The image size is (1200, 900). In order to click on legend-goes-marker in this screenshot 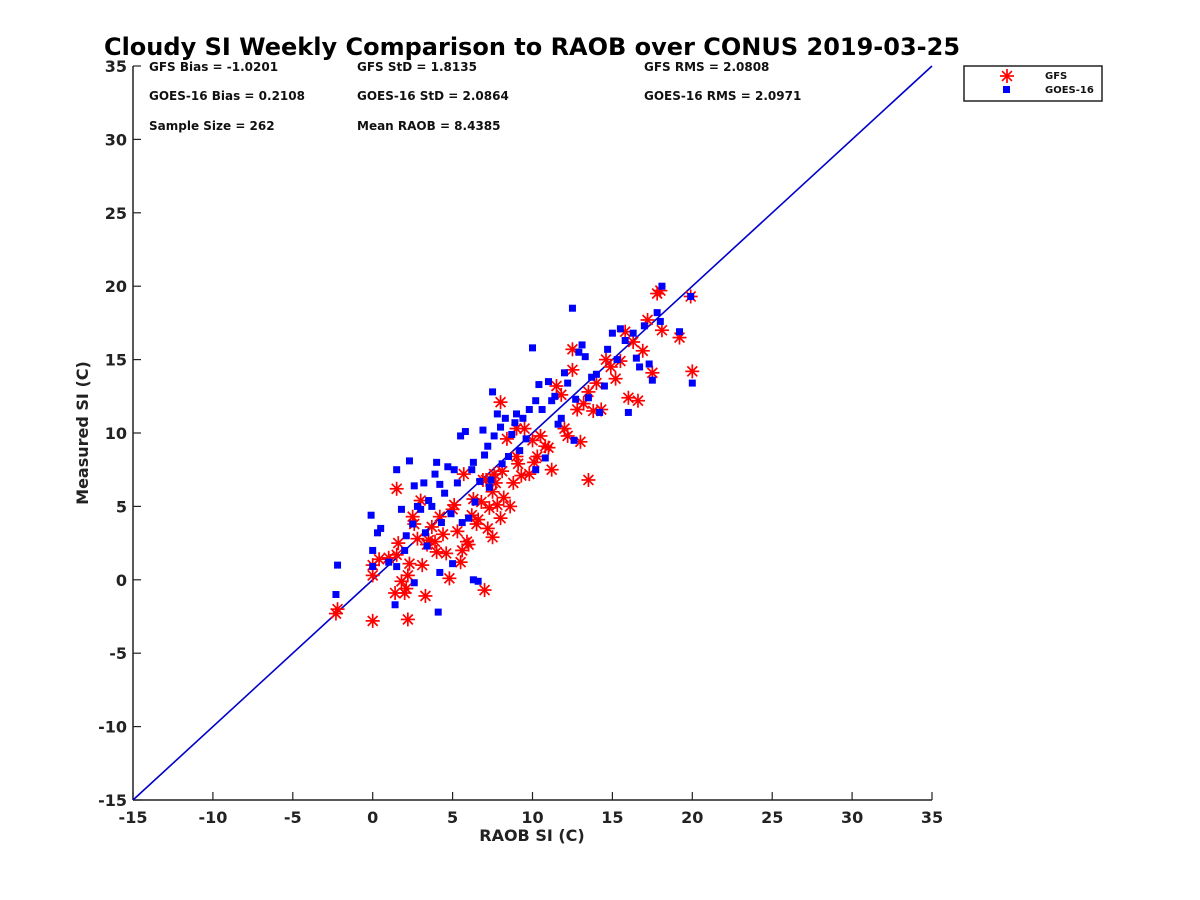, I will do `click(1006, 89)`.